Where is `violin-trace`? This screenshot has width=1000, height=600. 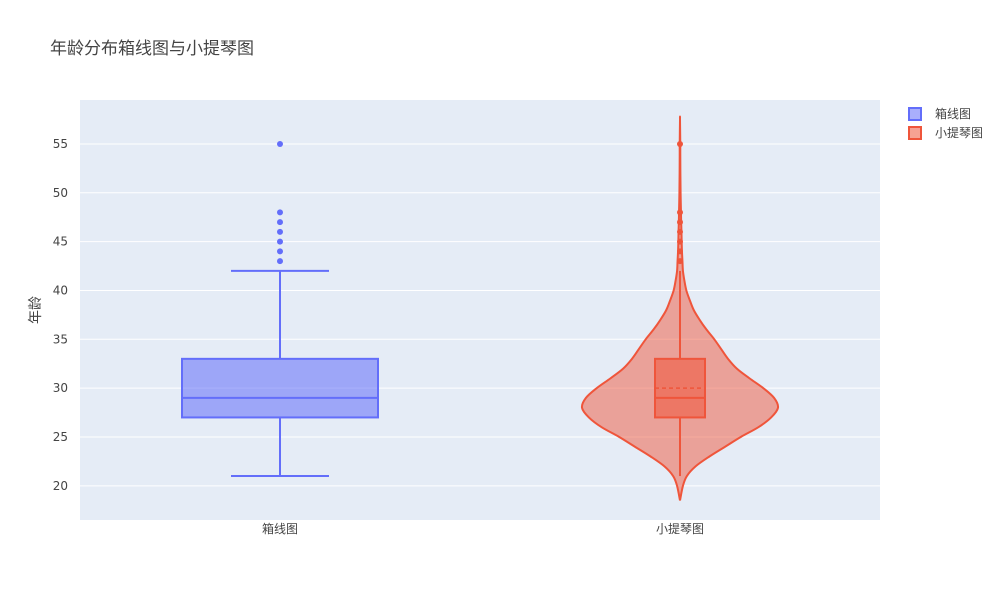 violin-trace is located at coordinates (680, 308).